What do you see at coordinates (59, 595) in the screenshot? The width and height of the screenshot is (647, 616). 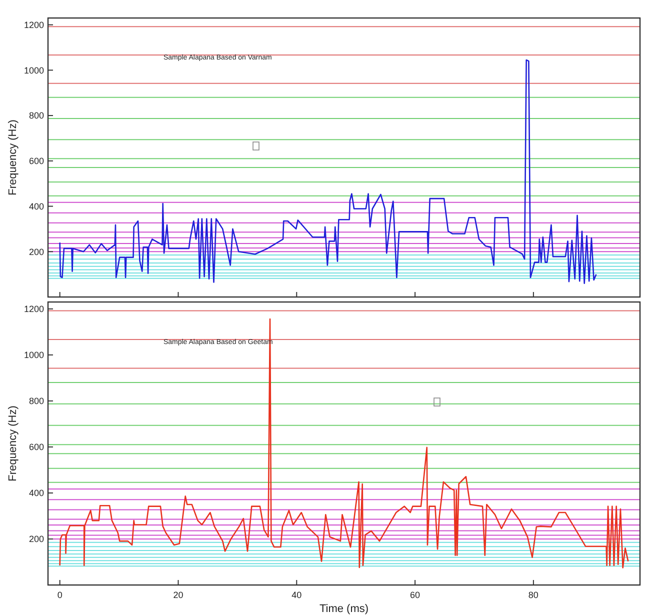 I see `x-tick-label: 0` at bounding box center [59, 595].